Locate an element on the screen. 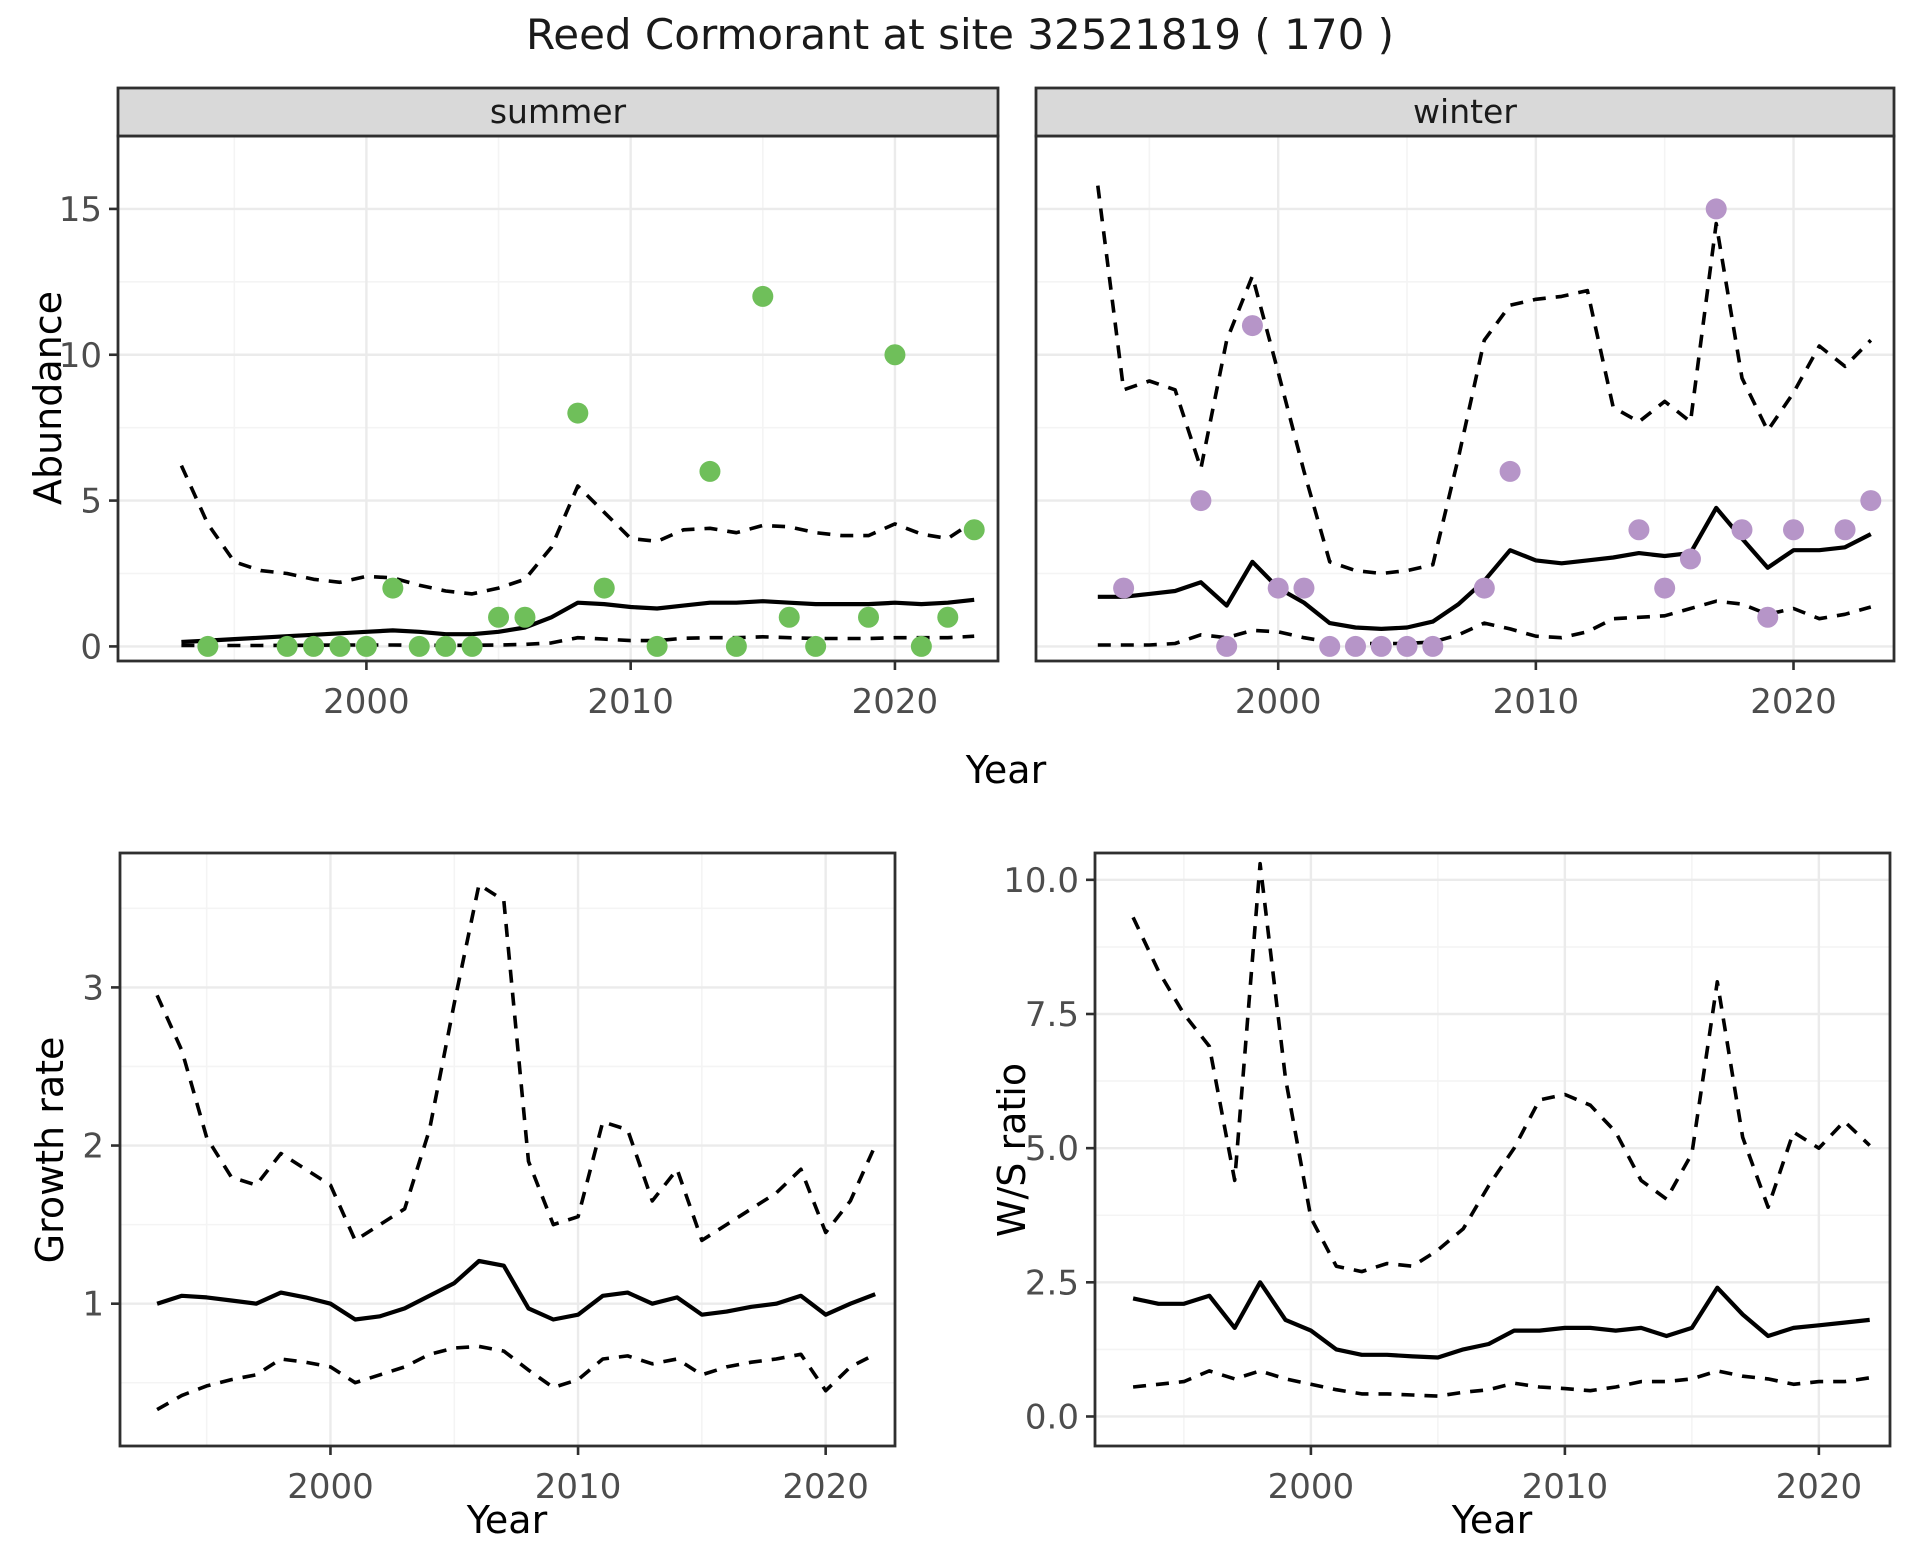 Image resolution: width=1920 pixels, height=1560 pixels. y-tick-label: 7.5 is located at coordinates (1052, 1015).